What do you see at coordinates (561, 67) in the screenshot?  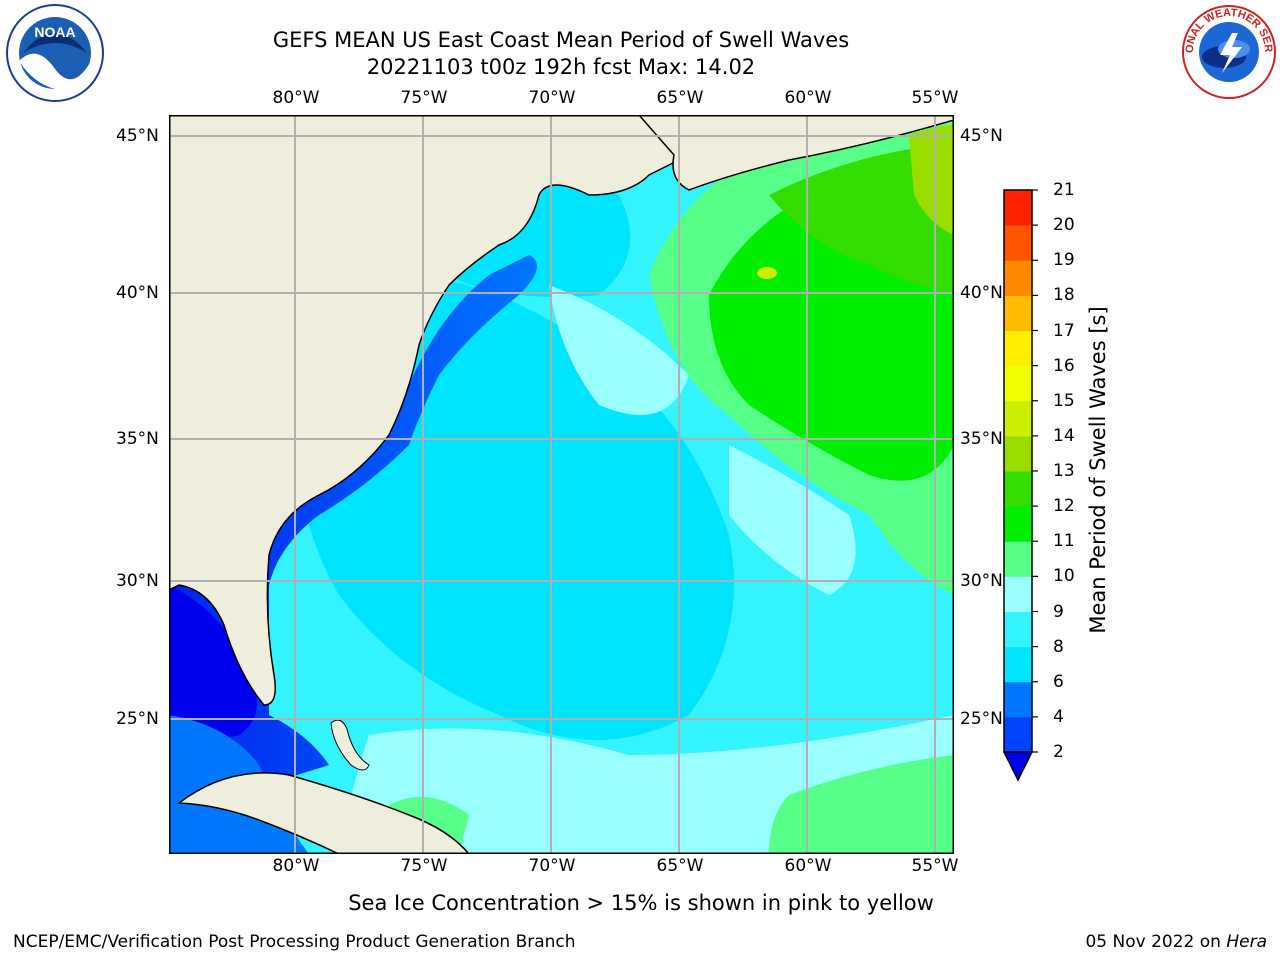 I see `chart-subtitle: 20221103 t00z 192h fcst Max: 14.02` at bounding box center [561, 67].